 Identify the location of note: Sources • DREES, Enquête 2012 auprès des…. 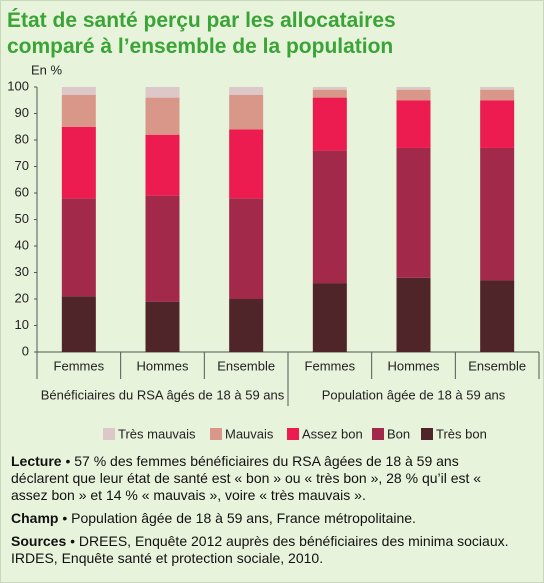
(261, 550).